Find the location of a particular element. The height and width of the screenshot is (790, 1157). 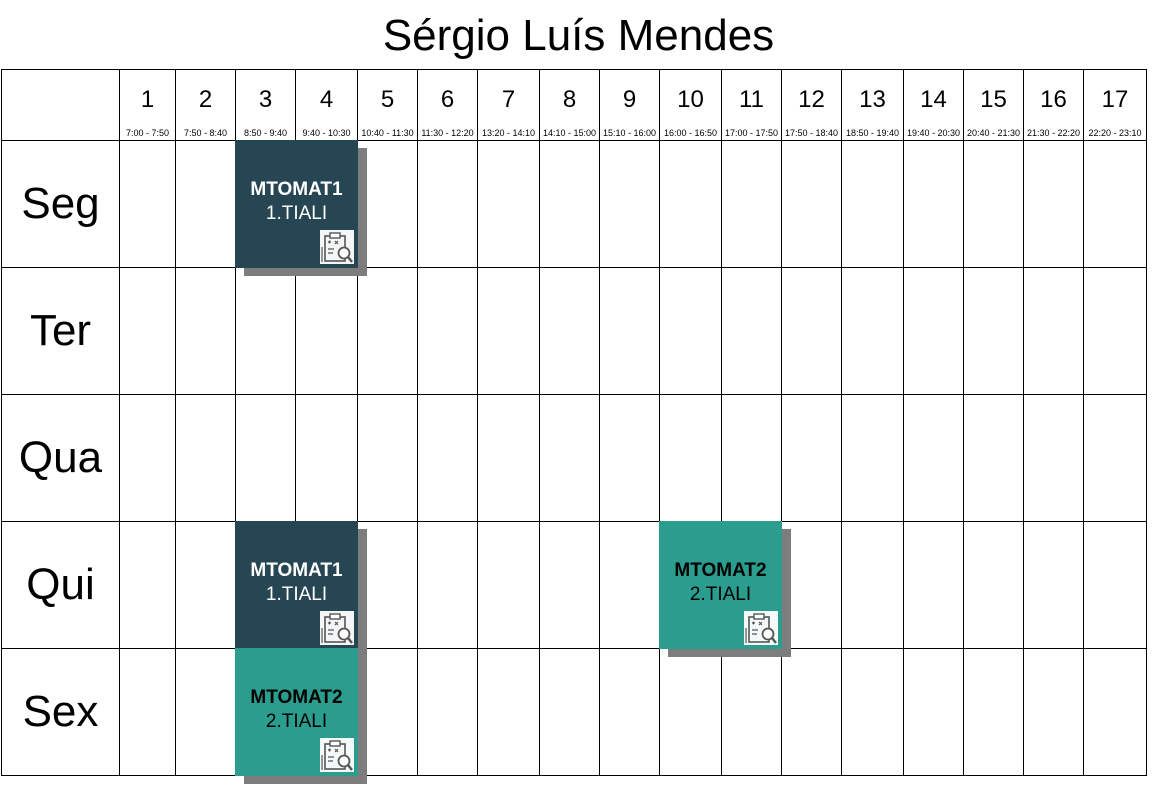

lesson-group: 2.TIALI is located at coordinates (296, 721).